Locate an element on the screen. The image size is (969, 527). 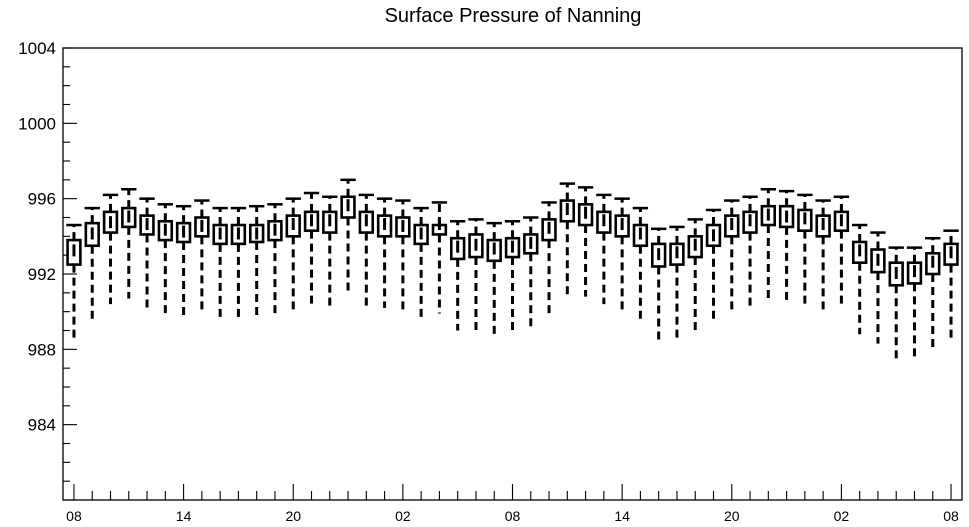
y-tick-label: 984 is located at coordinates (42, 425).